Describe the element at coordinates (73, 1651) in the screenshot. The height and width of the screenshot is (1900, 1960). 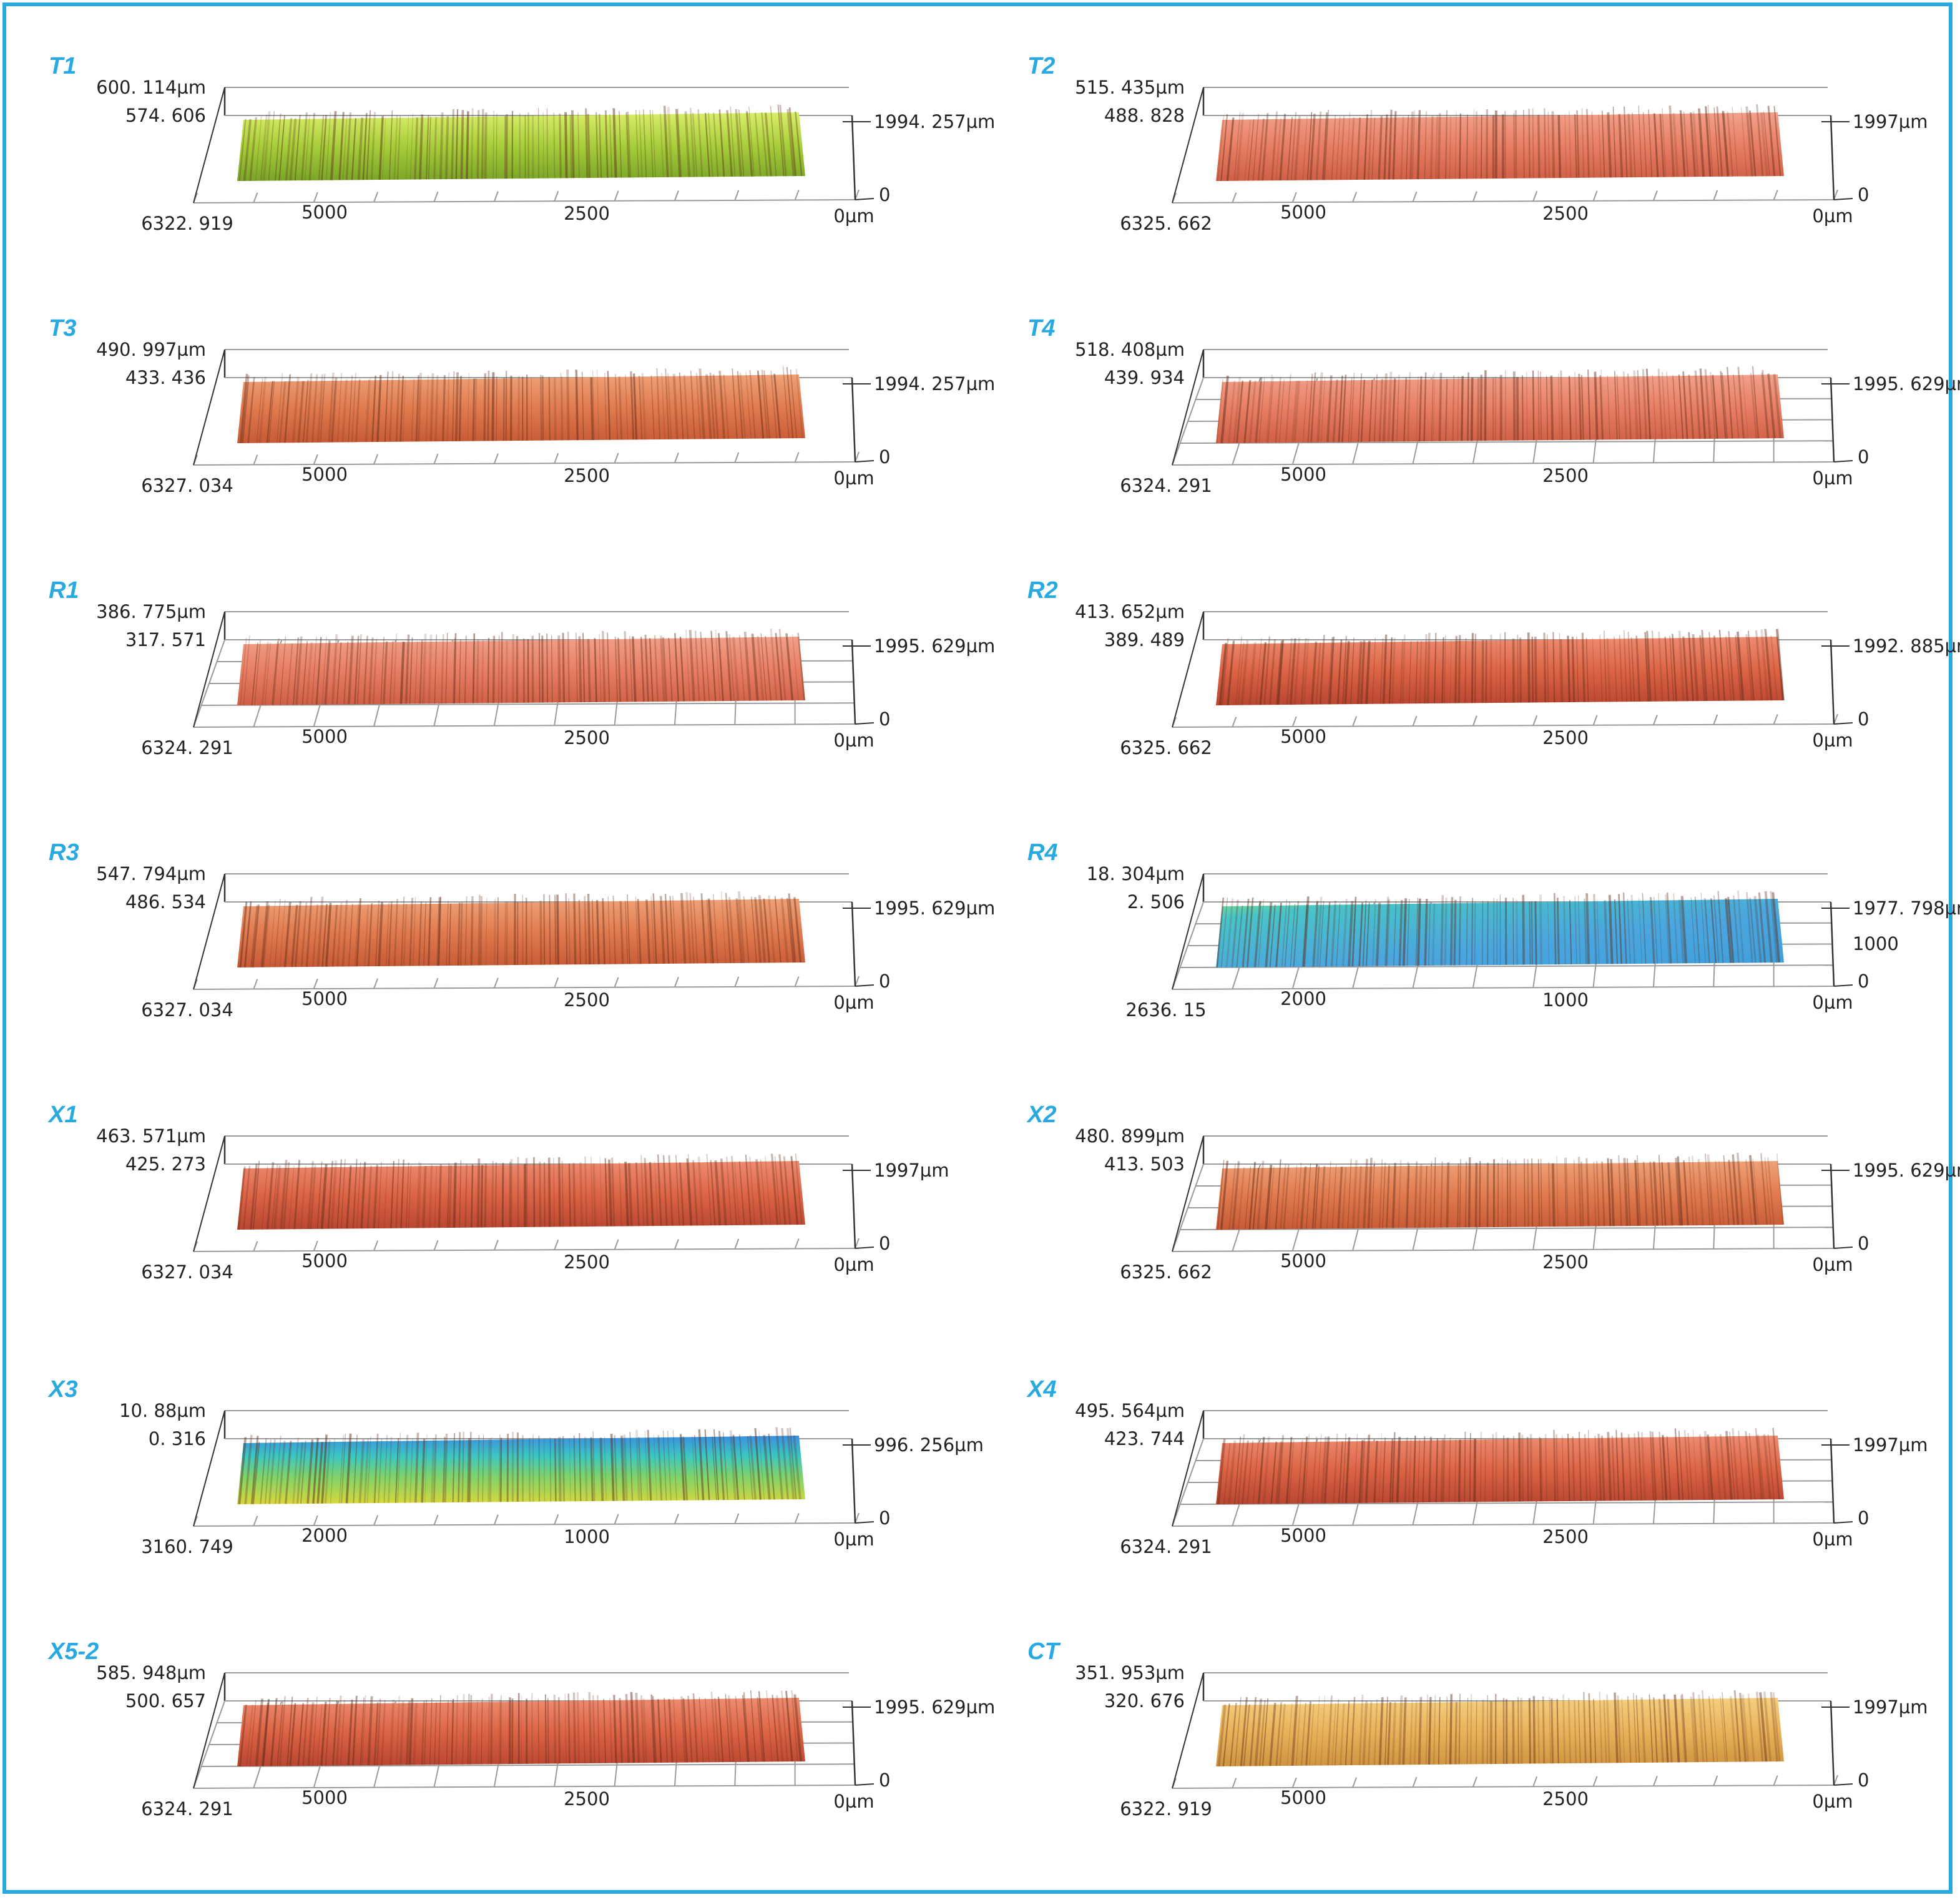
I see `panel-label: X5-2` at that location.